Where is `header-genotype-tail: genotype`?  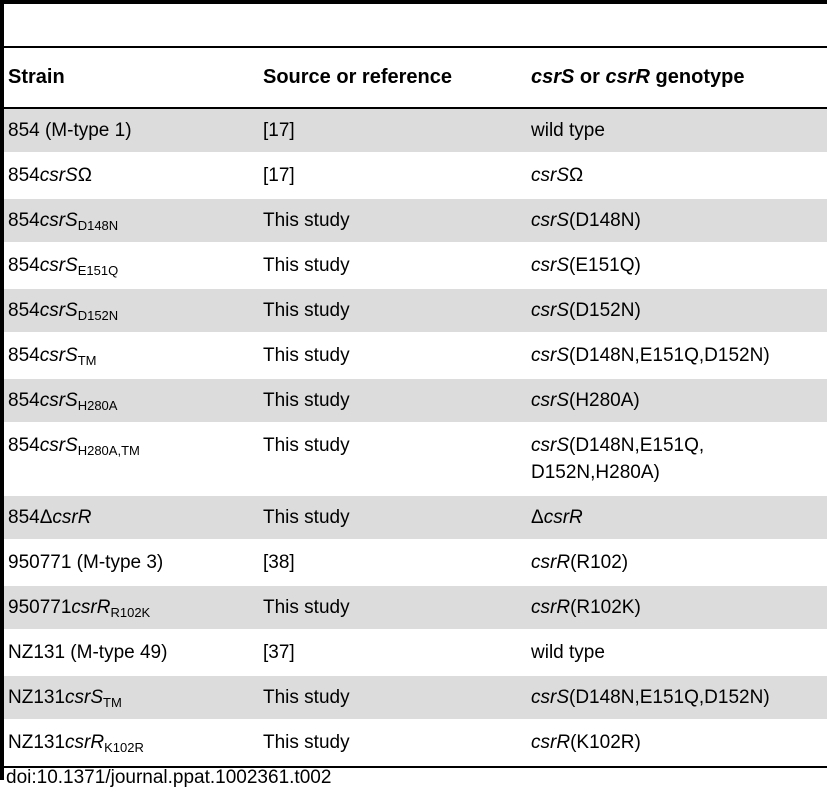 header-genotype-tail: genotype is located at coordinates (697, 77).